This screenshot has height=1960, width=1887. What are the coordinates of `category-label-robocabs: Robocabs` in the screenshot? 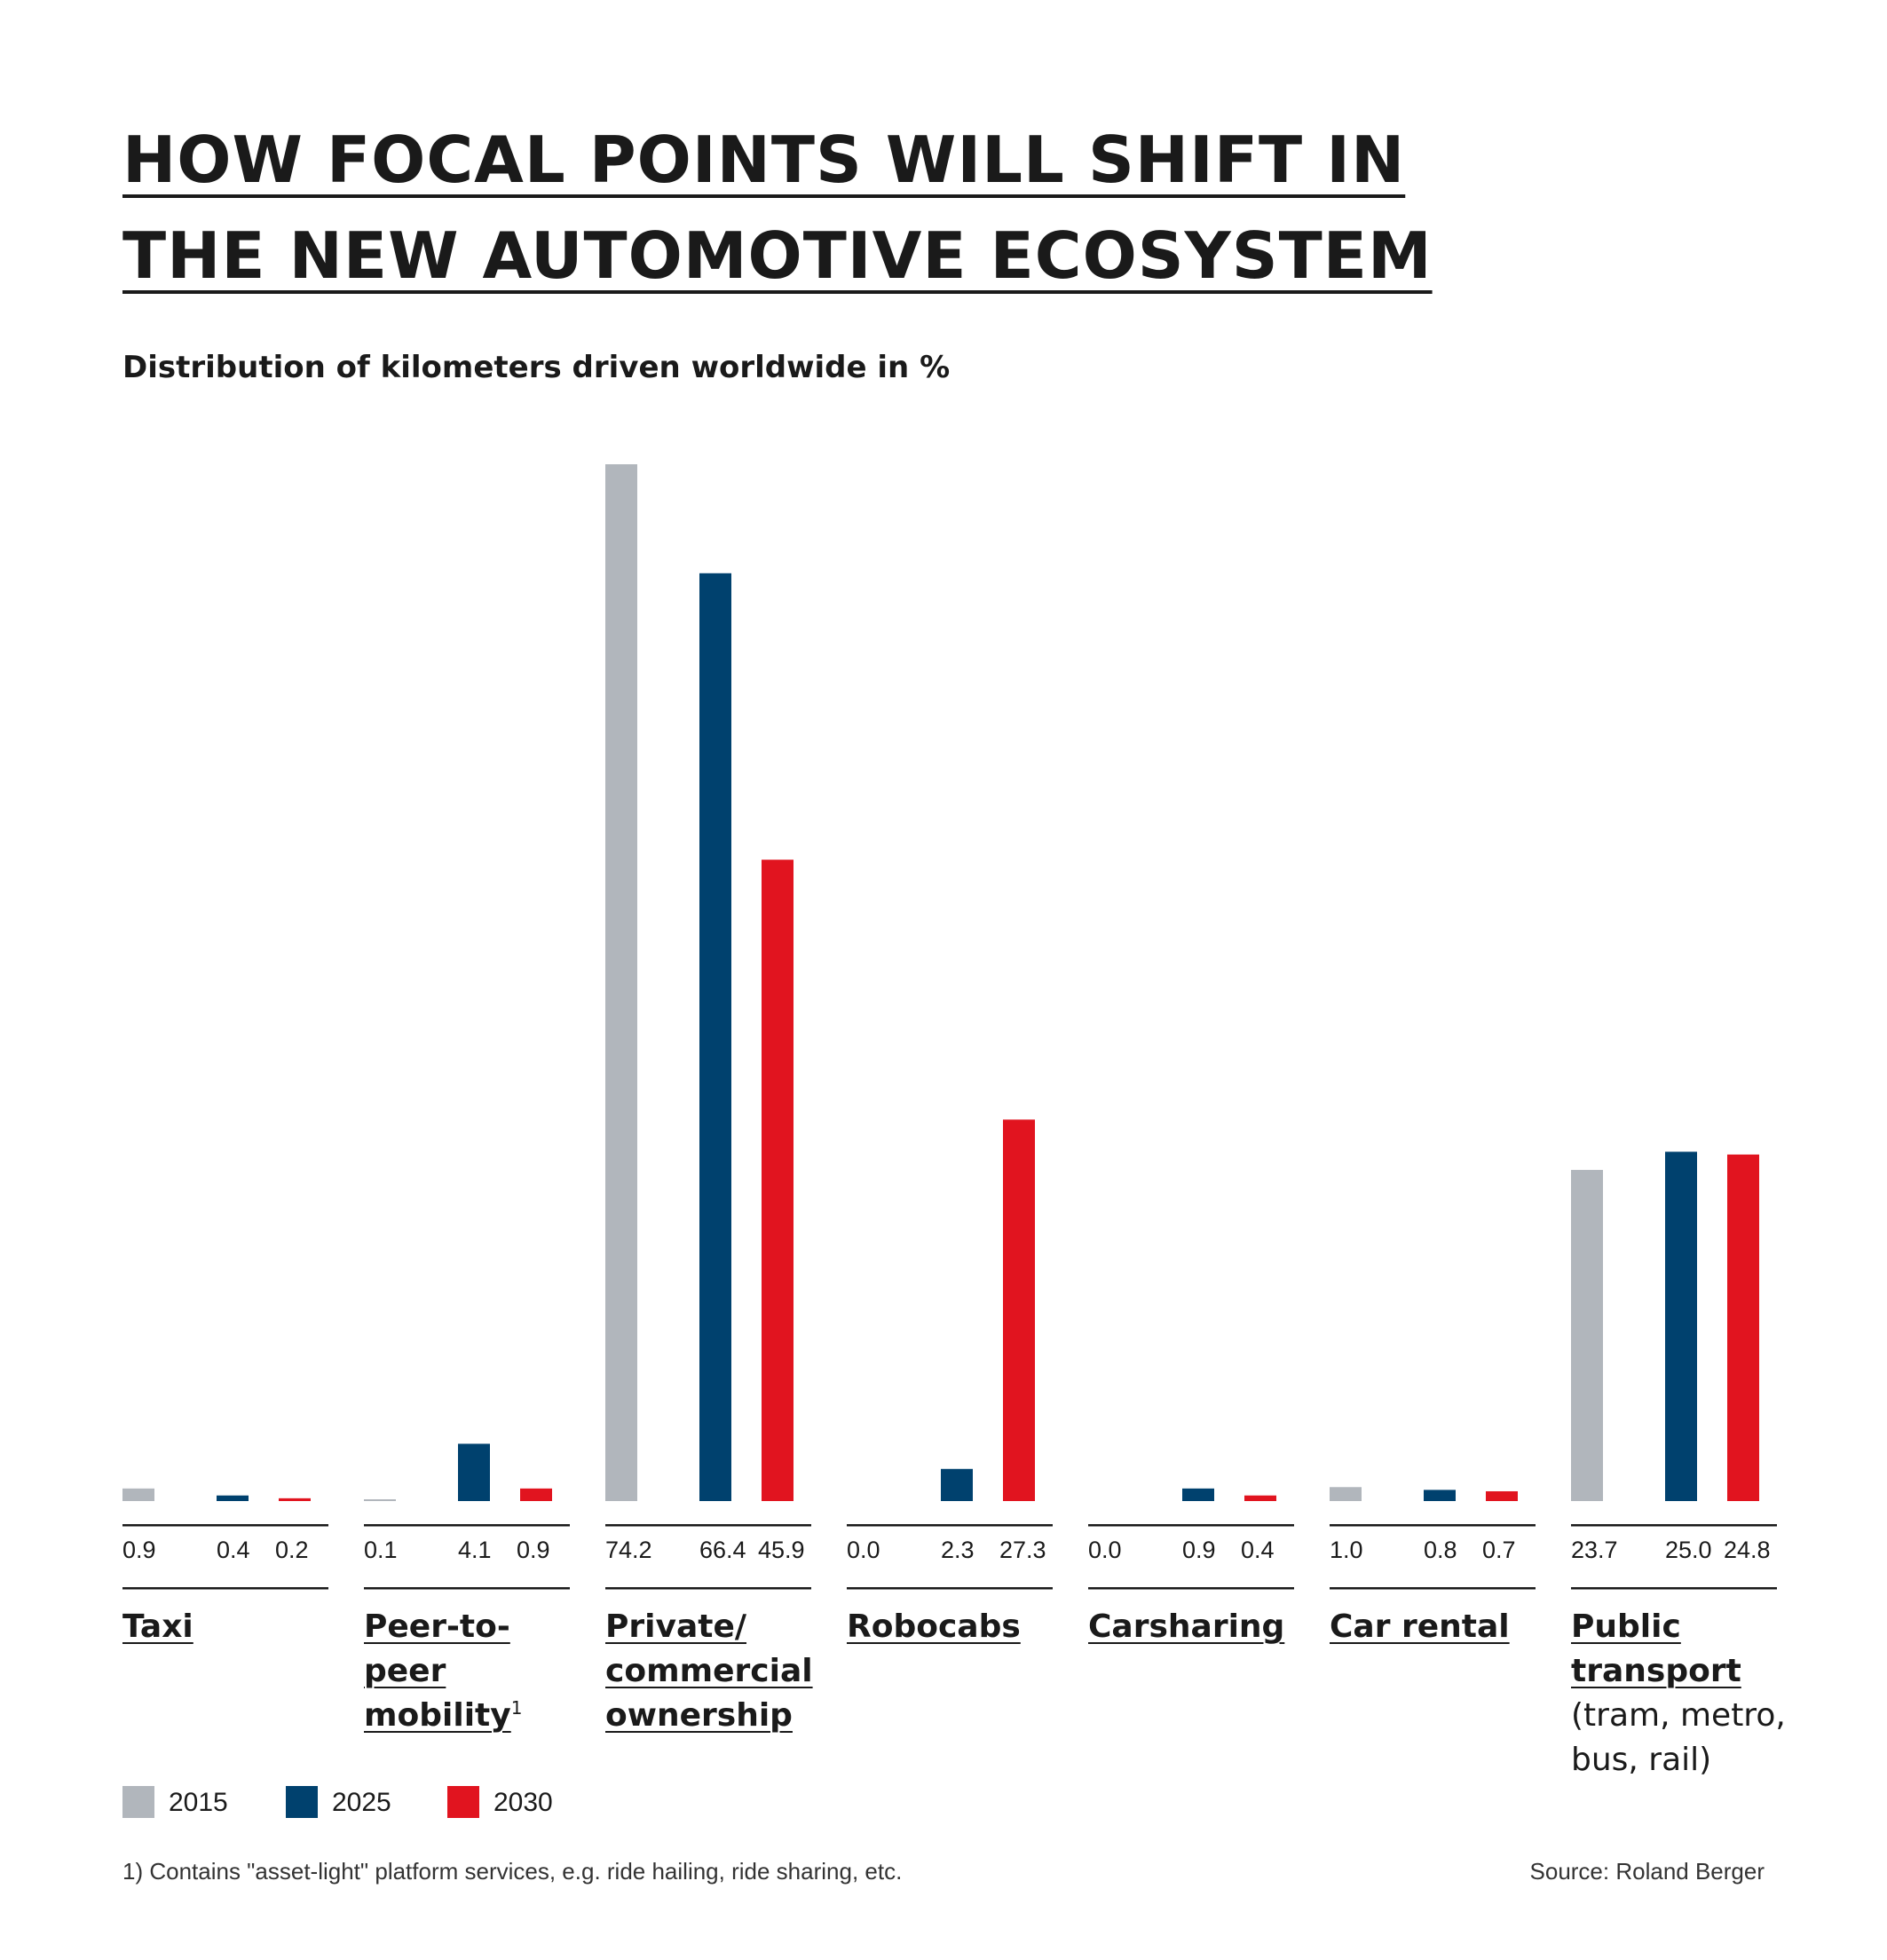 It's located at (958, 1627).